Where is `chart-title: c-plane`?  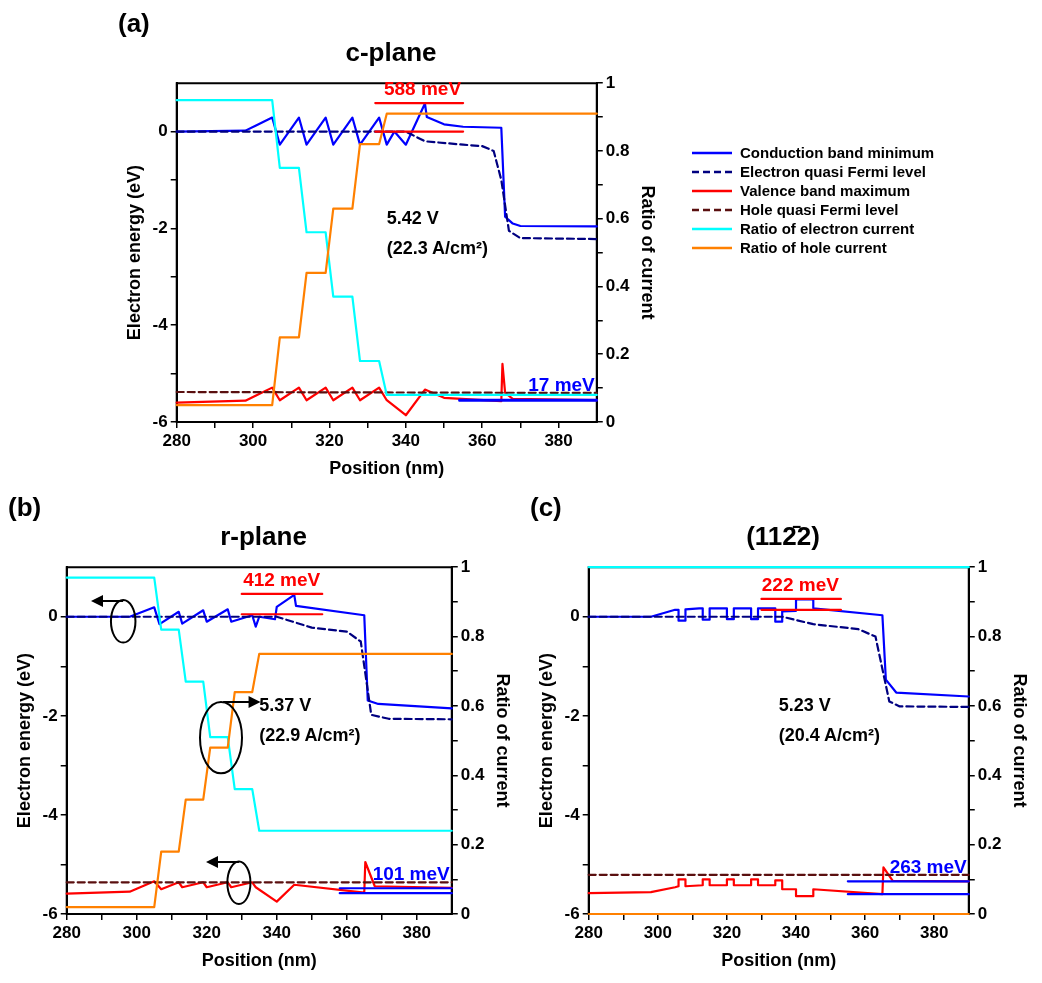 chart-title: c-plane is located at coordinates (391, 51).